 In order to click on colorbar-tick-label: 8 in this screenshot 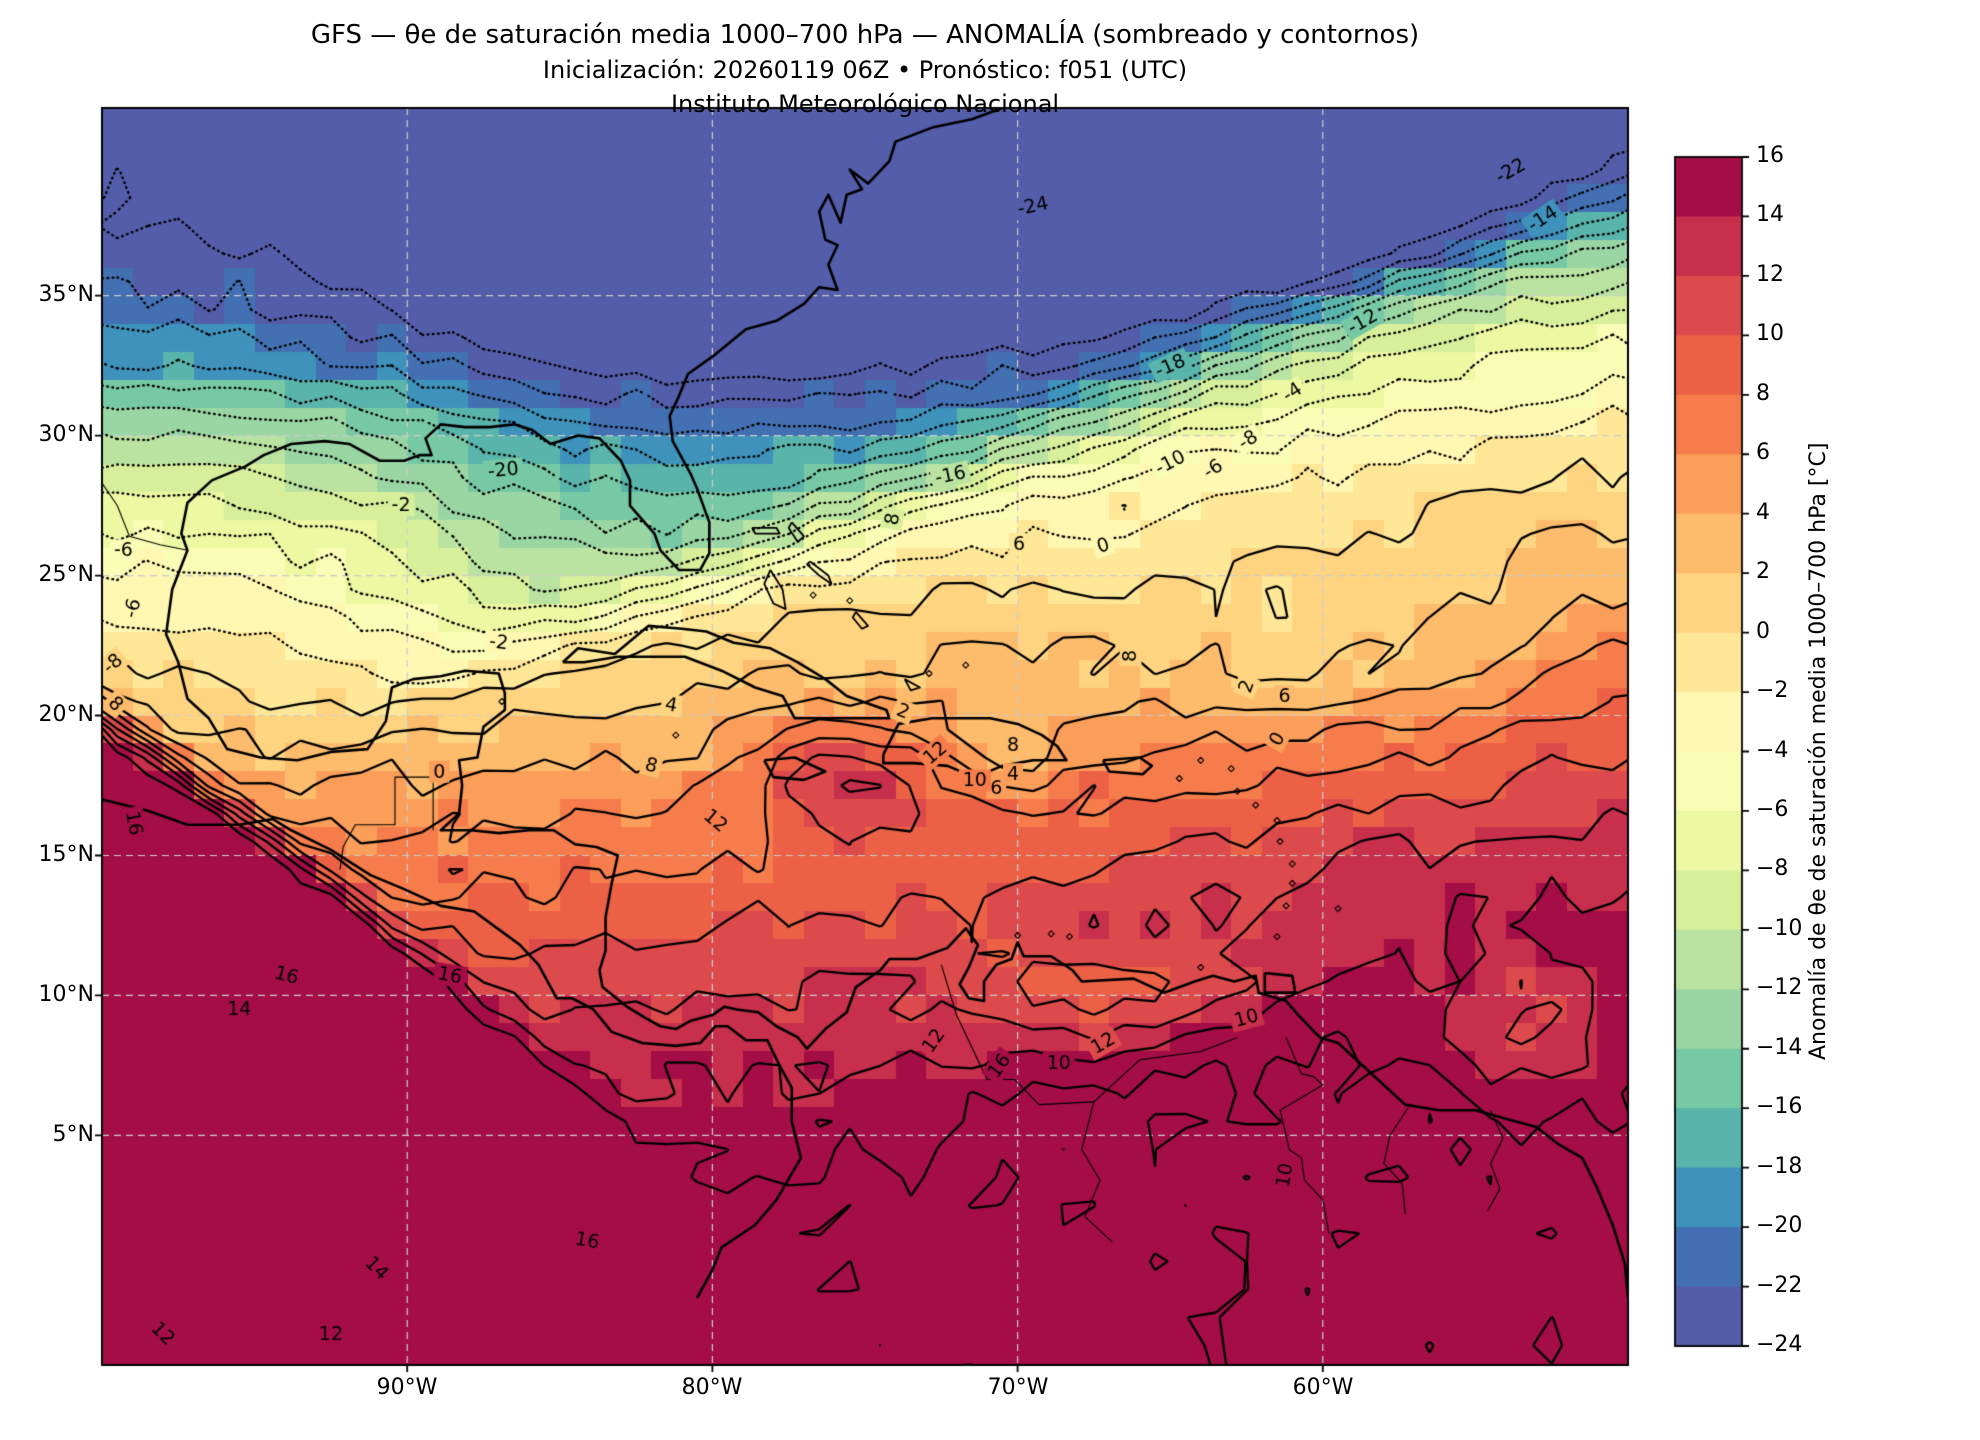, I will do `click(1763, 393)`.